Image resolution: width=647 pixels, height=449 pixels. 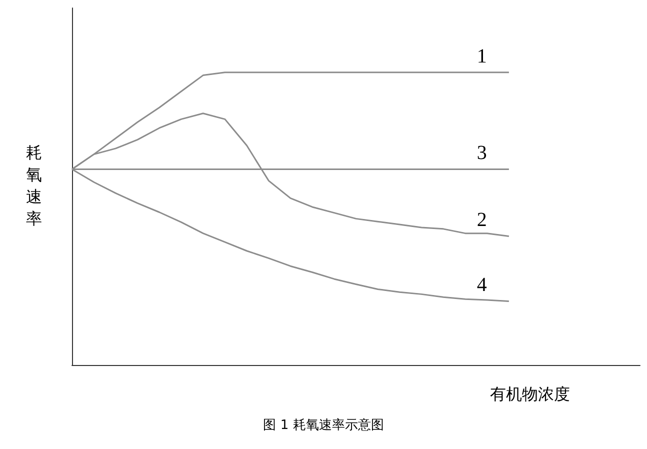 I want to click on x-axis-title: 有机物浓度, so click(x=530, y=395).